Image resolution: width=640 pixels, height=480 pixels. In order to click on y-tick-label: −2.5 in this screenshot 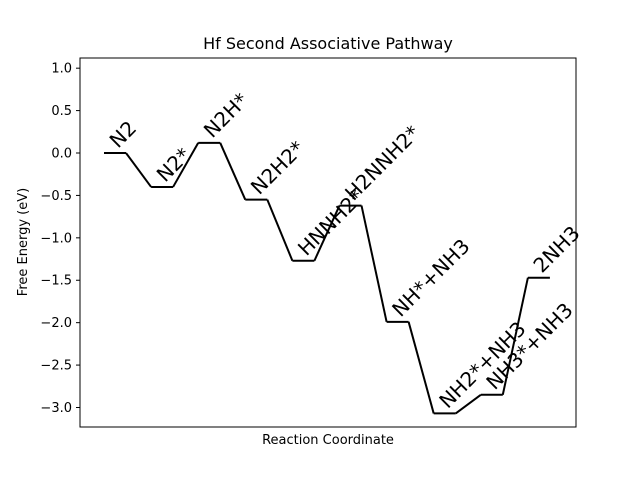, I will do `click(56, 366)`.